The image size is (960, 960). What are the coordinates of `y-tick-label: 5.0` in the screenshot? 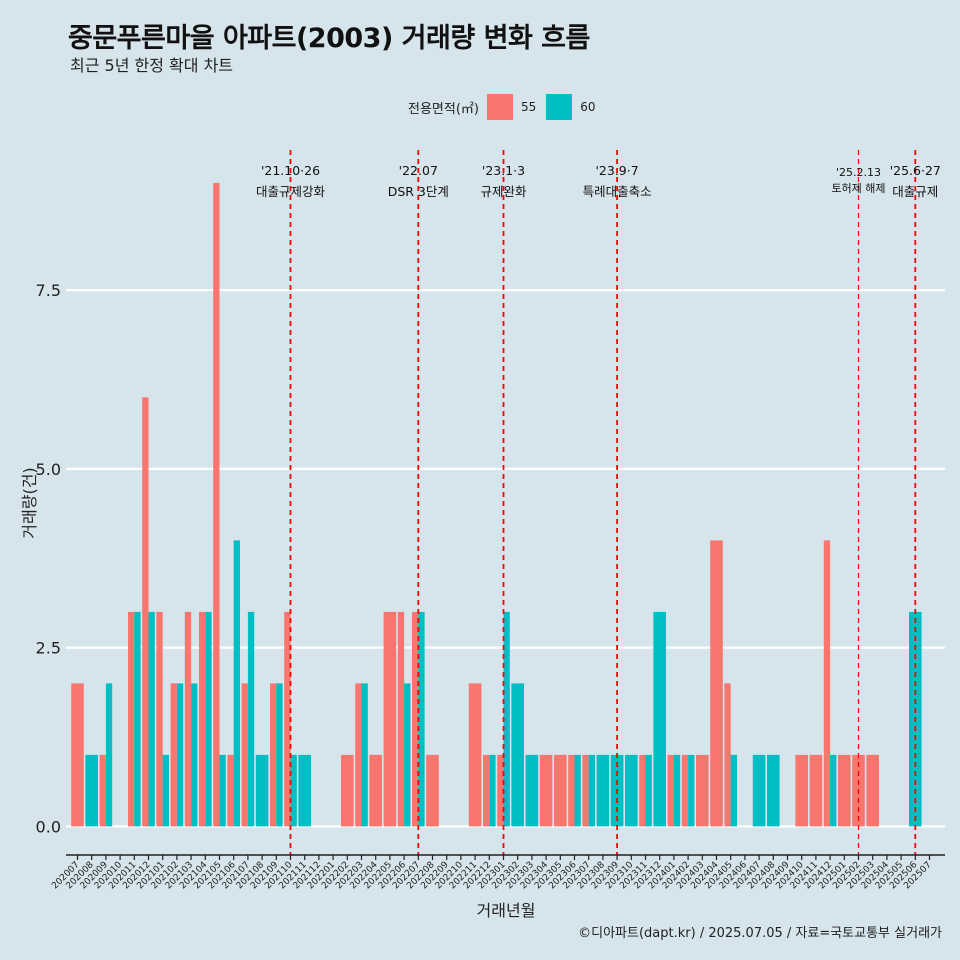 It's located at (48, 469).